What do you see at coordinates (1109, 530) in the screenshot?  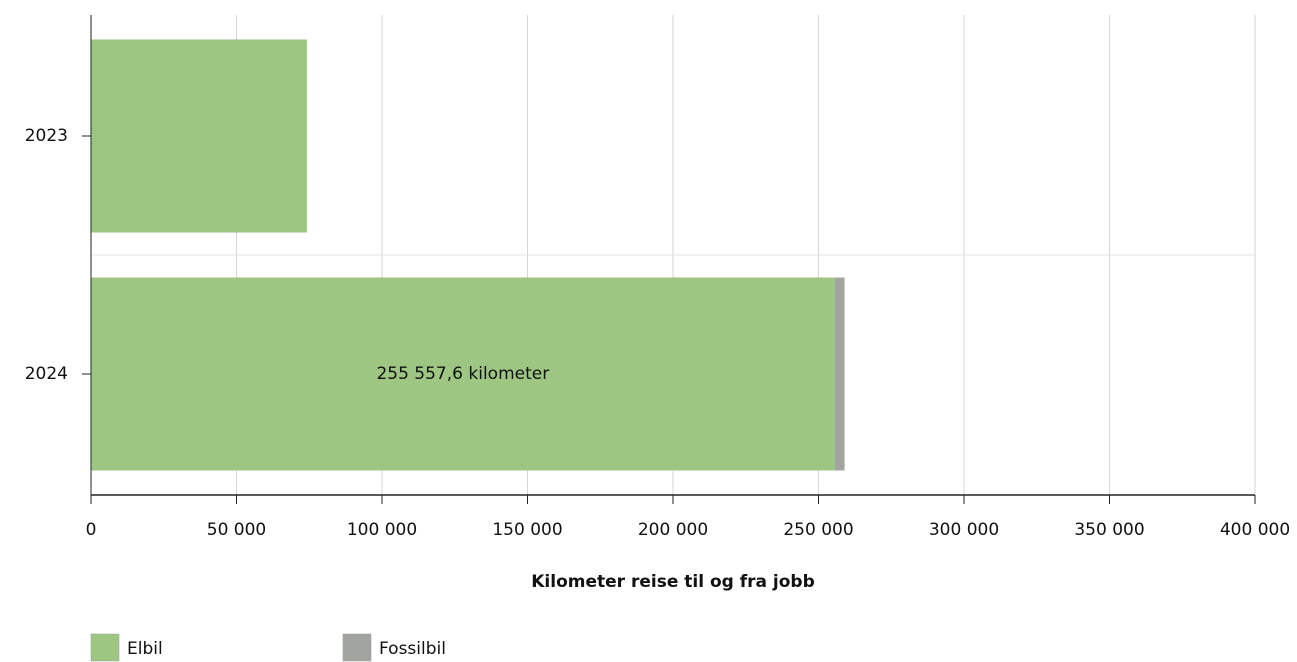 I see `x-tick-label: 350 000` at bounding box center [1109, 530].